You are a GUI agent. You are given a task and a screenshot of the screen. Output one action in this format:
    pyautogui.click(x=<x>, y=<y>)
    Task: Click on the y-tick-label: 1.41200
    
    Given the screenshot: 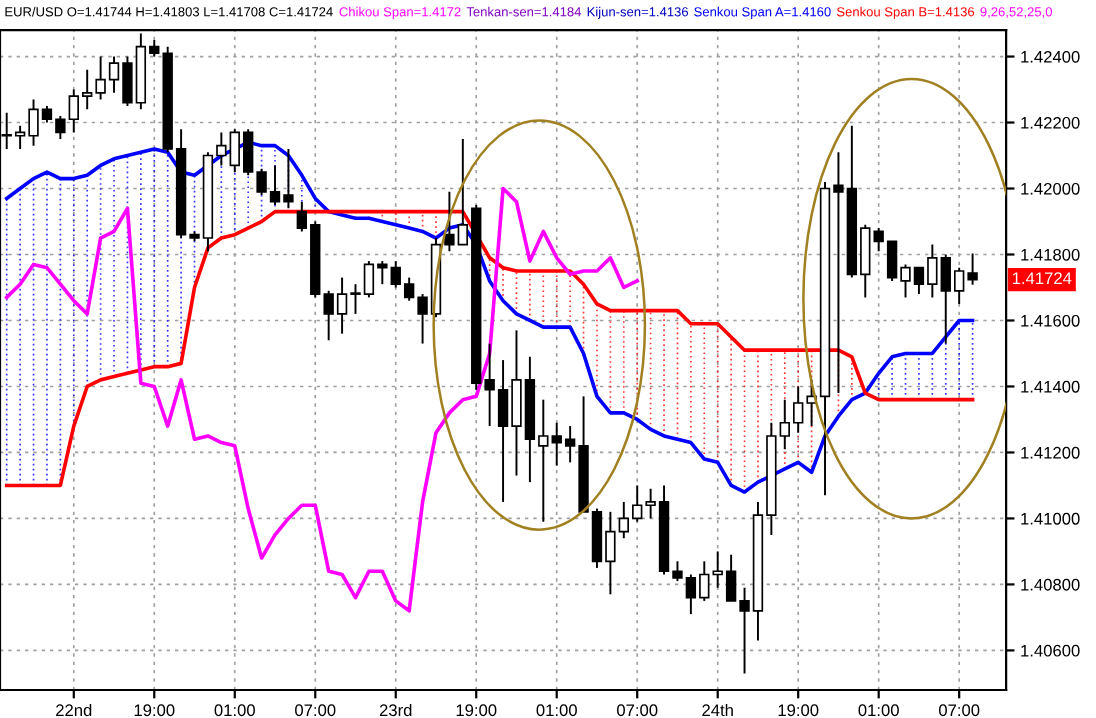 What is the action you would take?
    pyautogui.click(x=1050, y=452)
    